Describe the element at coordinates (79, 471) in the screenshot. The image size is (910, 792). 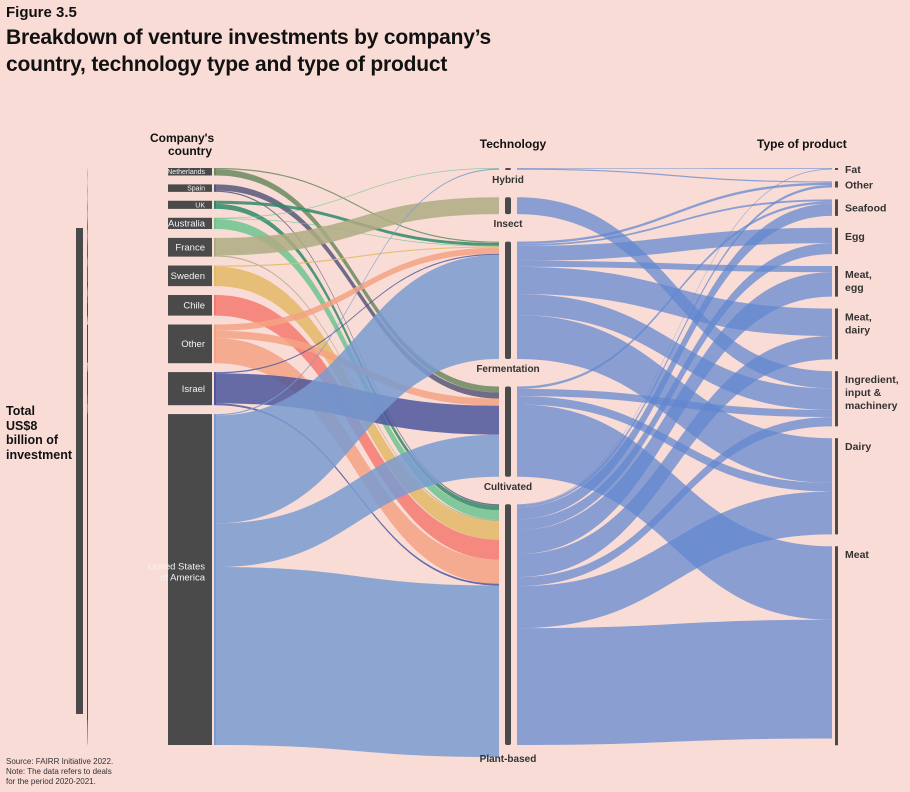
I see `total-node` at that location.